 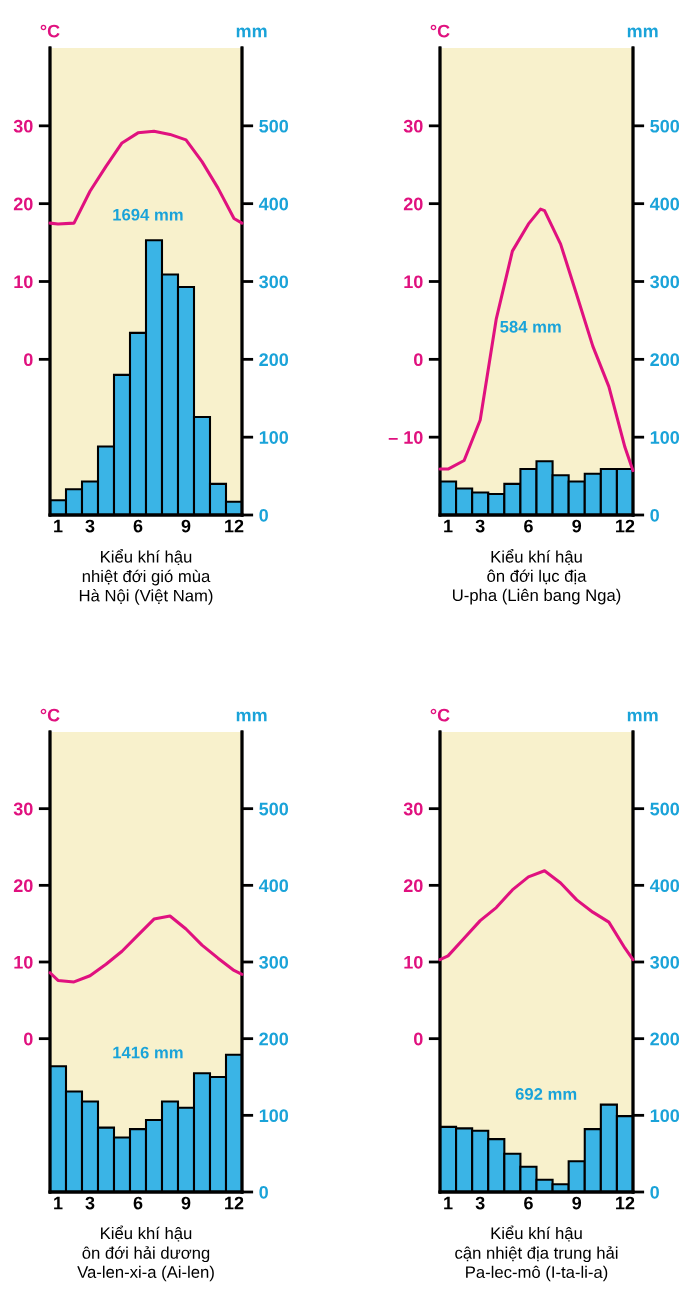 I want to click on text: Kiểu khí hậu ôn đới lục địa U-pha (Liên bang Nga), so click(x=537, y=577).